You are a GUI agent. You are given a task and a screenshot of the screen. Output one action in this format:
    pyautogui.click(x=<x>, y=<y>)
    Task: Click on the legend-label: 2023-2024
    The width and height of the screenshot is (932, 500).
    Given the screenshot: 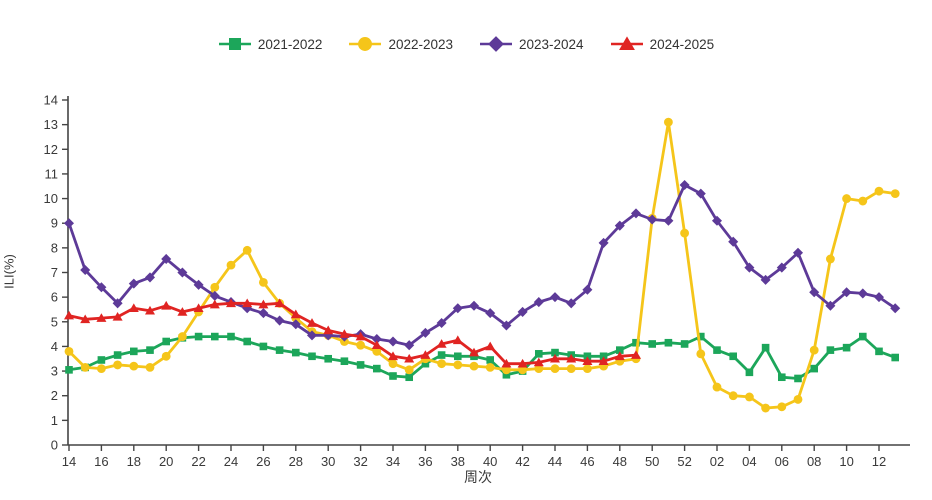 What is the action you would take?
    pyautogui.click(x=551, y=44)
    